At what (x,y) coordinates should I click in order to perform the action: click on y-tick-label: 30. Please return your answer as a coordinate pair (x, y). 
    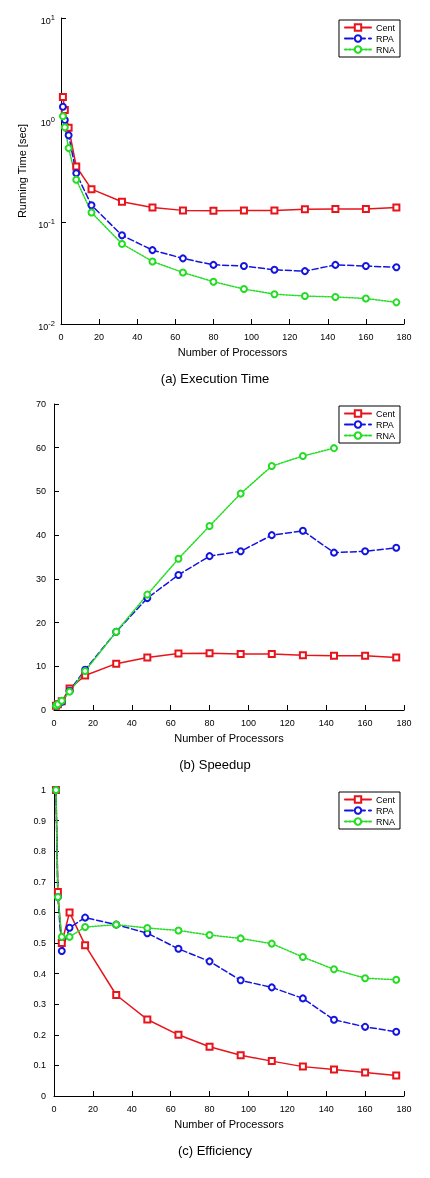
    Looking at the image, I should click on (40, 578).